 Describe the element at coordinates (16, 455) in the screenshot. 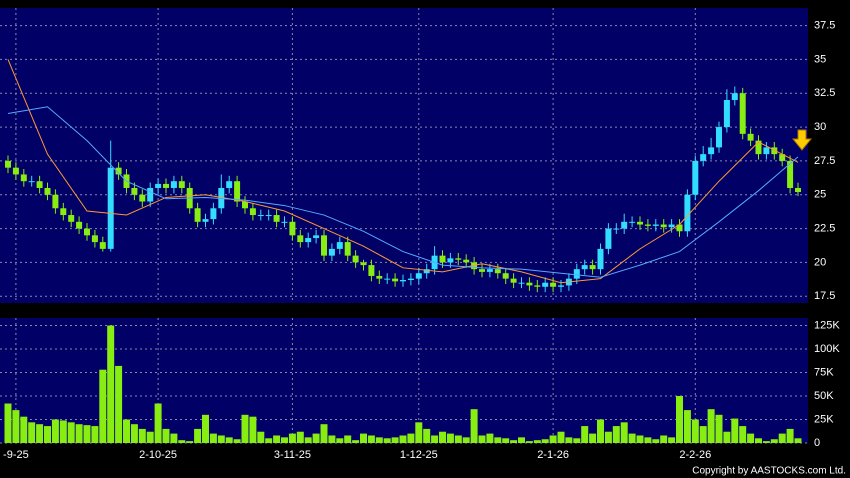

I see `x-tick-label: -9-25` at that location.